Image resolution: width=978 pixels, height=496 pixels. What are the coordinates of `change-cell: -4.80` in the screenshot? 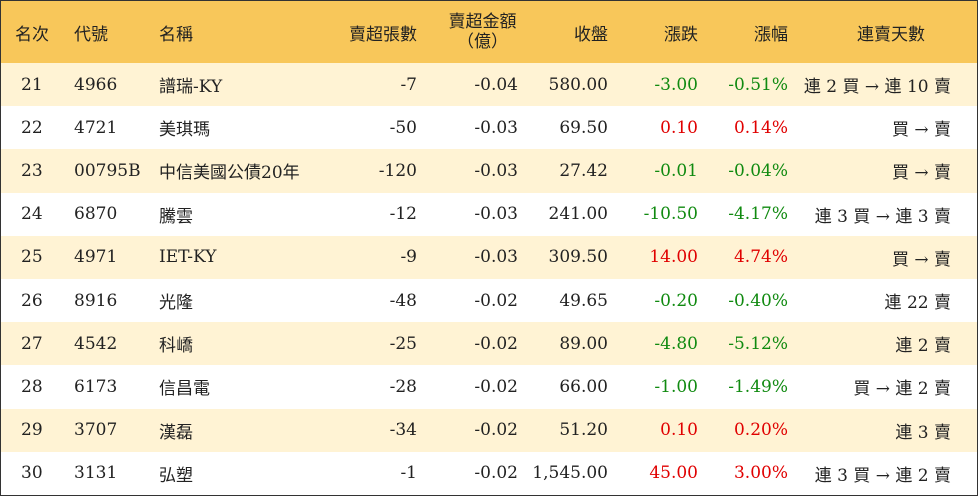 It's located at (676, 343).